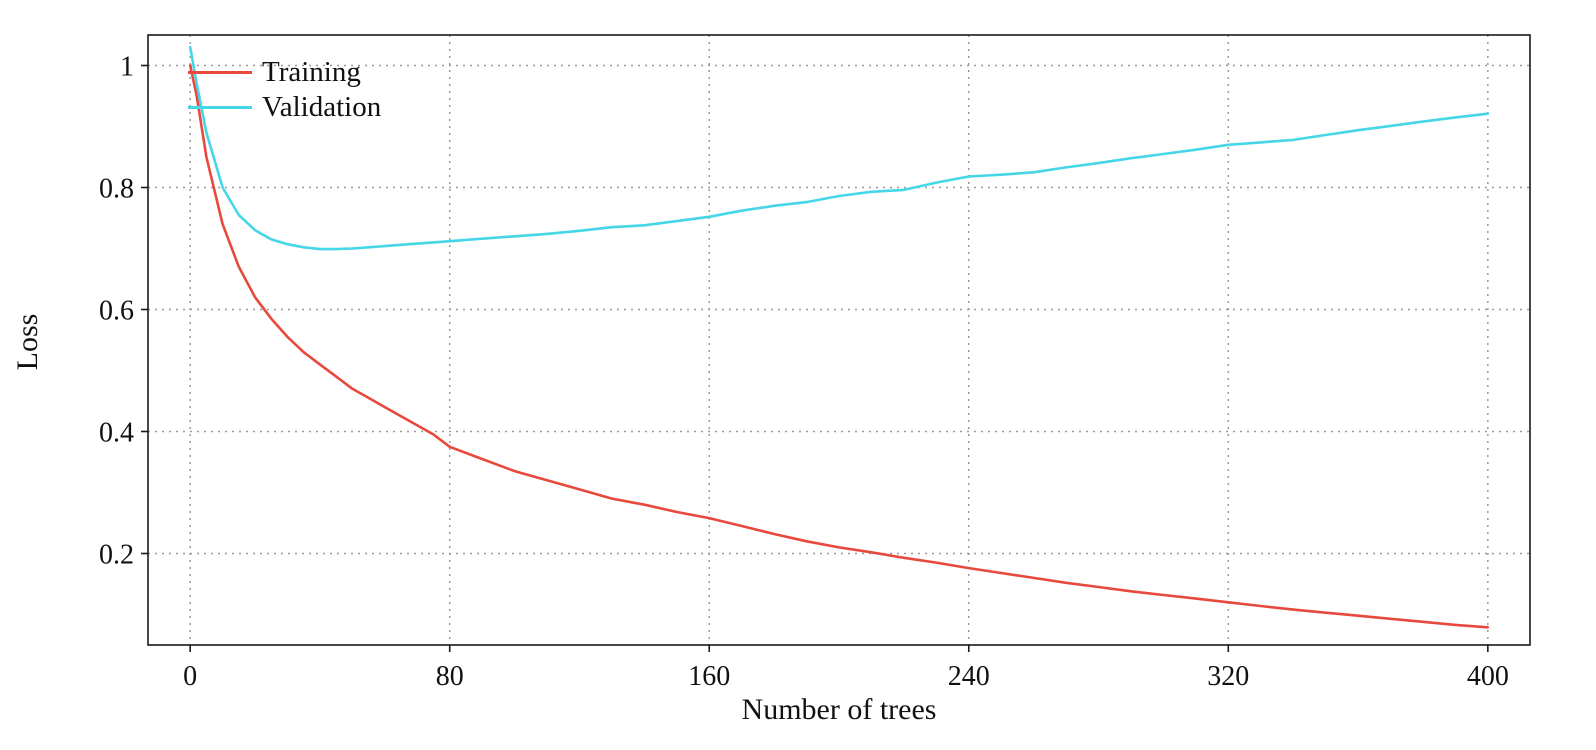  I want to click on legend-label-training: Training, so click(311, 72).